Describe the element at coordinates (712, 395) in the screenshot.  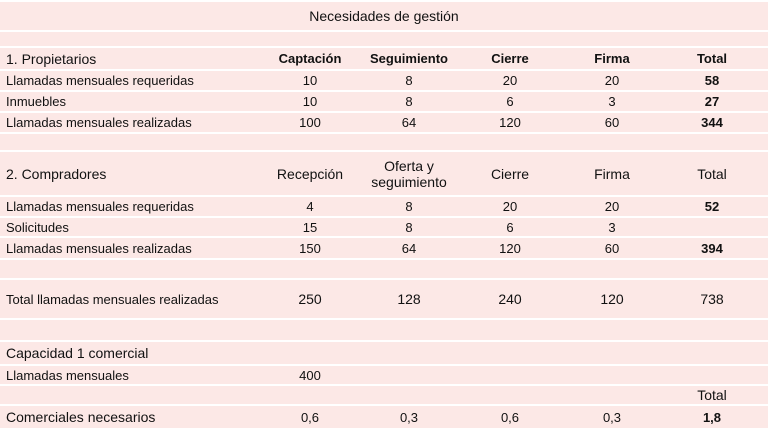
I see `needed-total-header: Total` at that location.